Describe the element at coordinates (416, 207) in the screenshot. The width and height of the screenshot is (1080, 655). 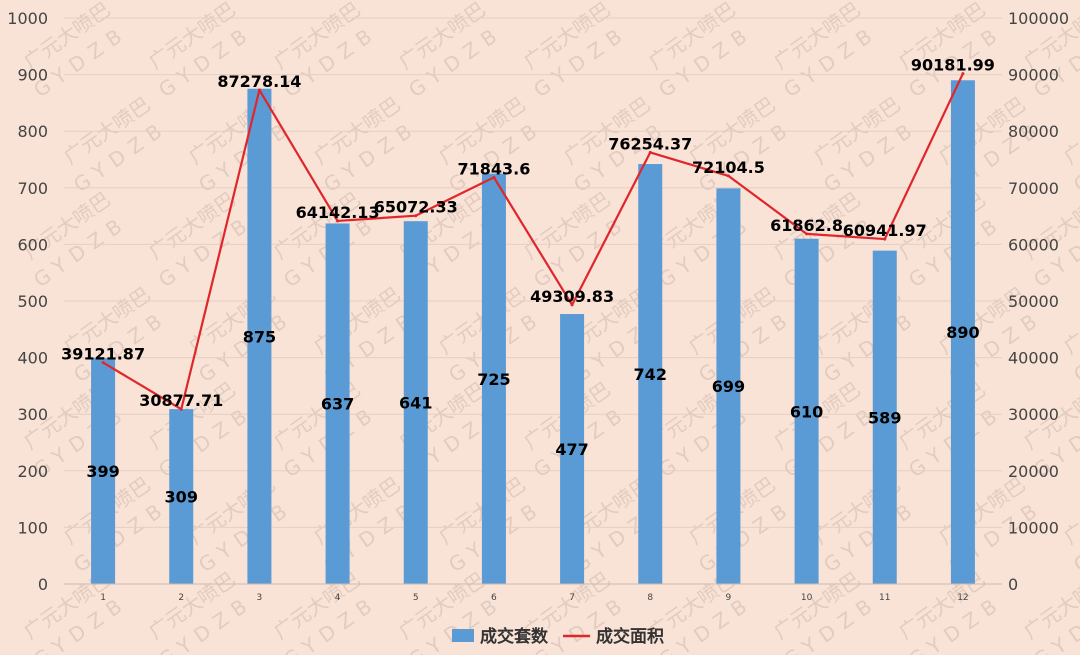
I see `line-value-label: 65072.33` at that location.